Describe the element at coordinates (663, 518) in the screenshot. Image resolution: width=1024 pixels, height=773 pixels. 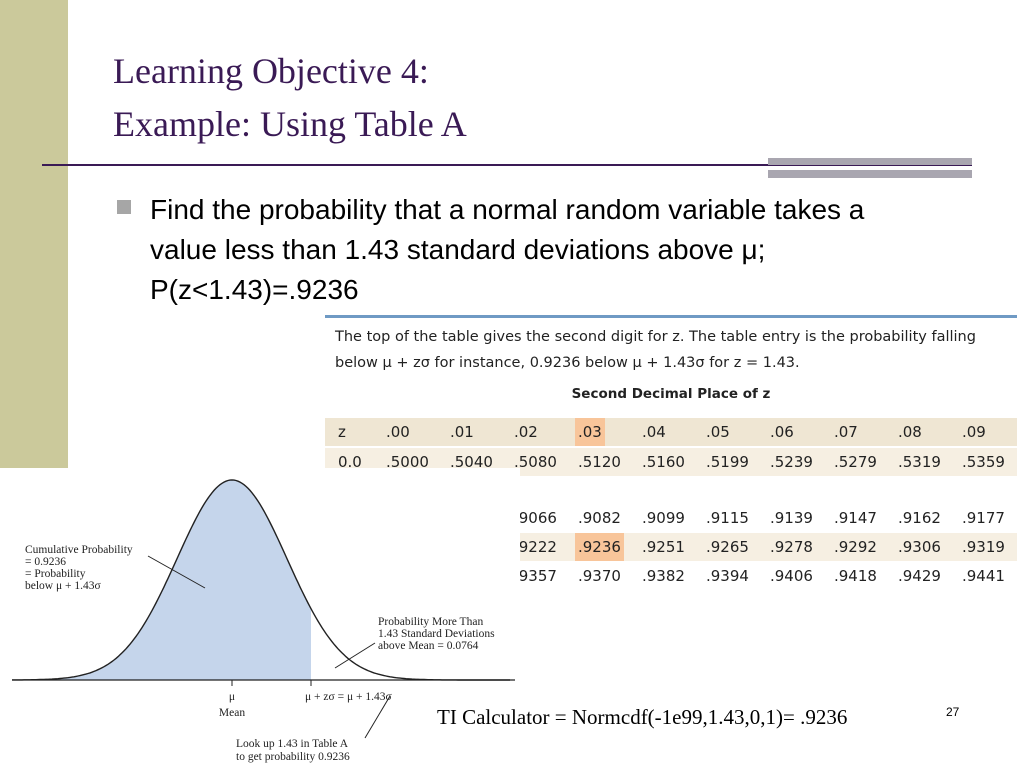
I see `table-cell: .9099` at that location.